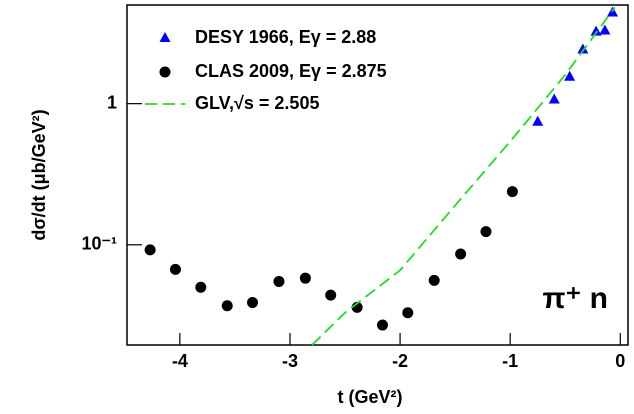 The height and width of the screenshot is (414, 634). Describe the element at coordinates (620, 361) in the screenshot. I see `x-tick-label: 0` at that location.